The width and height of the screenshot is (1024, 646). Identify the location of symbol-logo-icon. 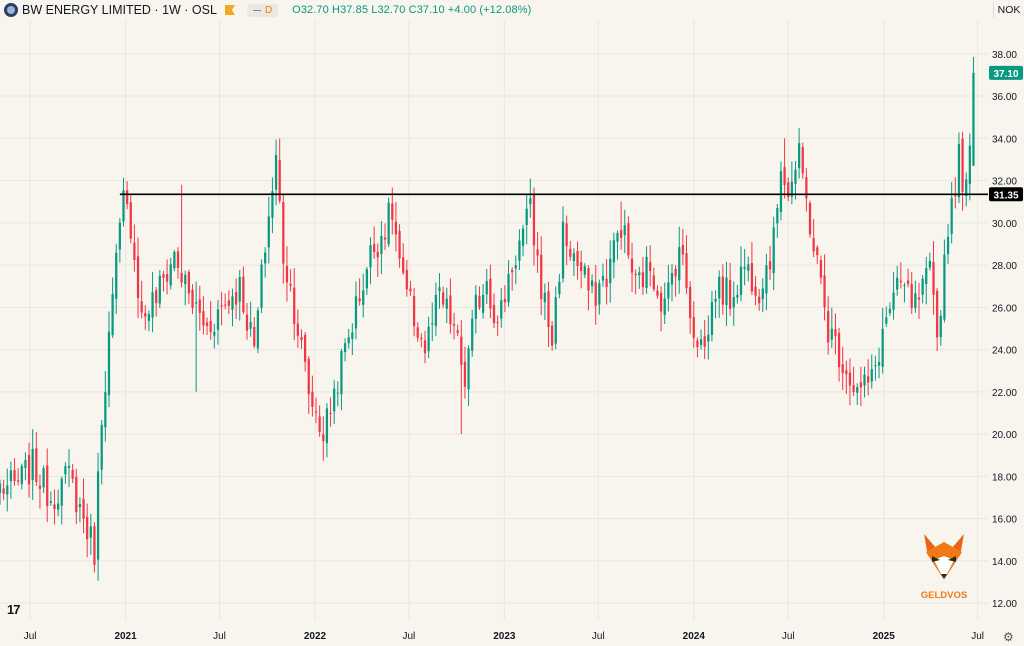
(11, 10).